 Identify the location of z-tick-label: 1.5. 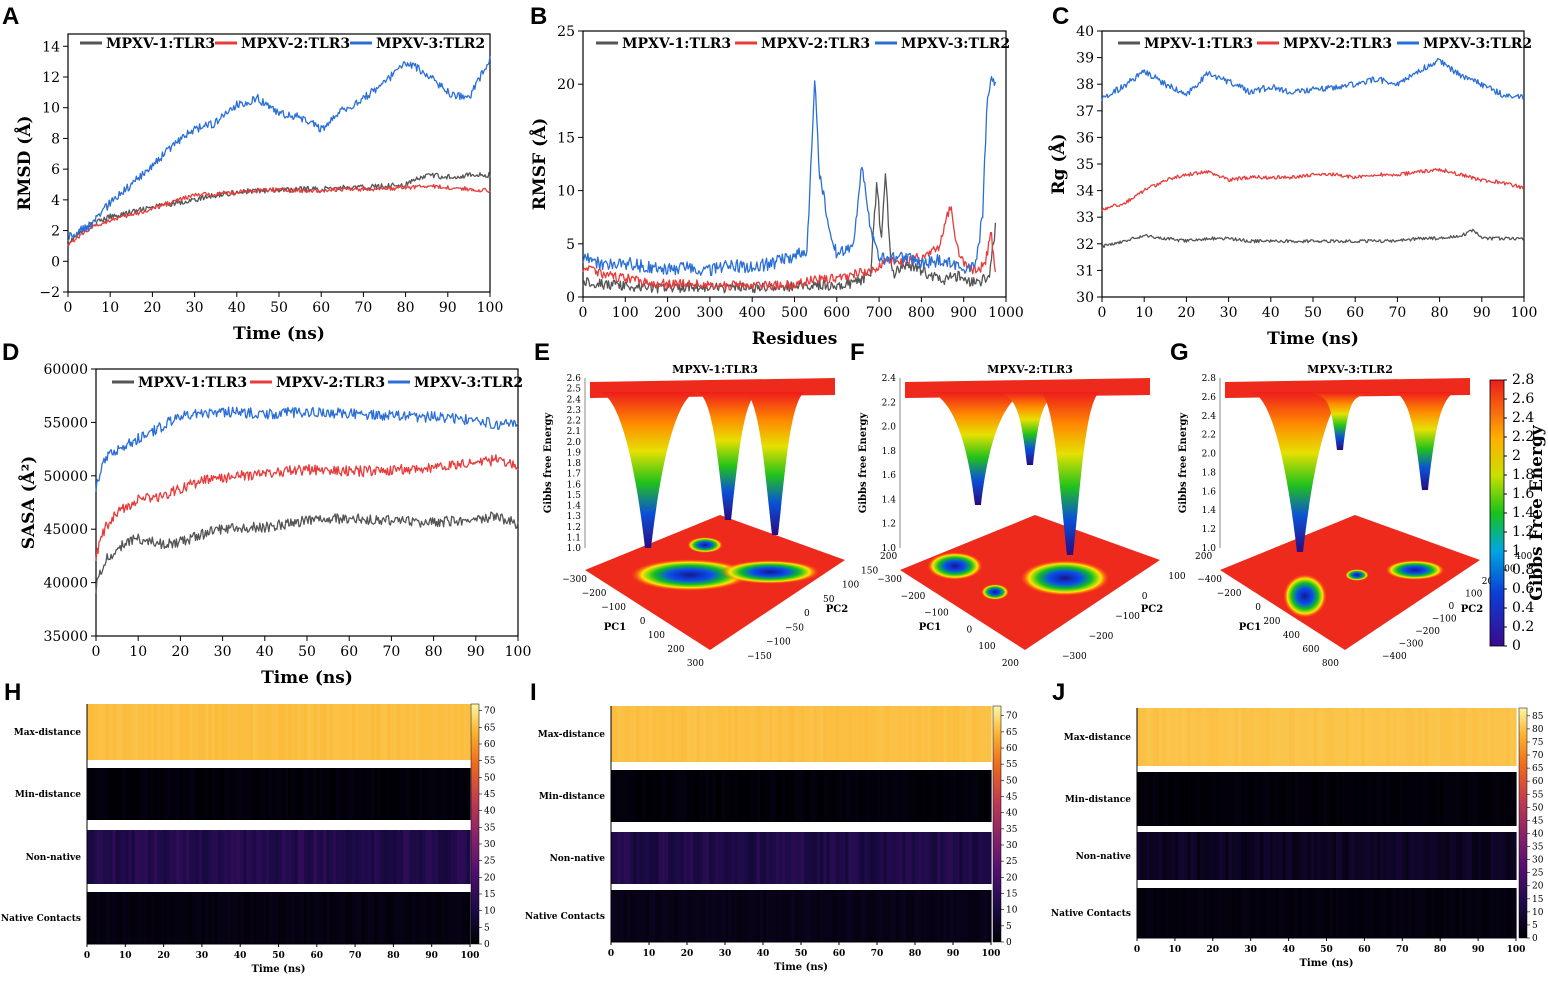
(574, 496).